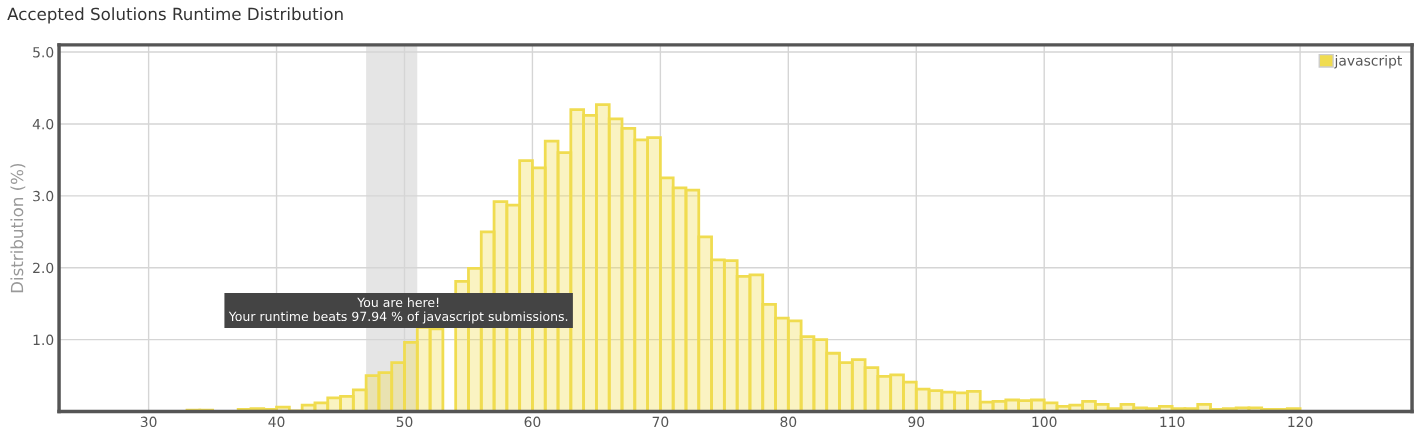 This screenshot has height=440, width=1423. What do you see at coordinates (660, 422) in the screenshot?
I see `x-tick-label: 70` at bounding box center [660, 422].